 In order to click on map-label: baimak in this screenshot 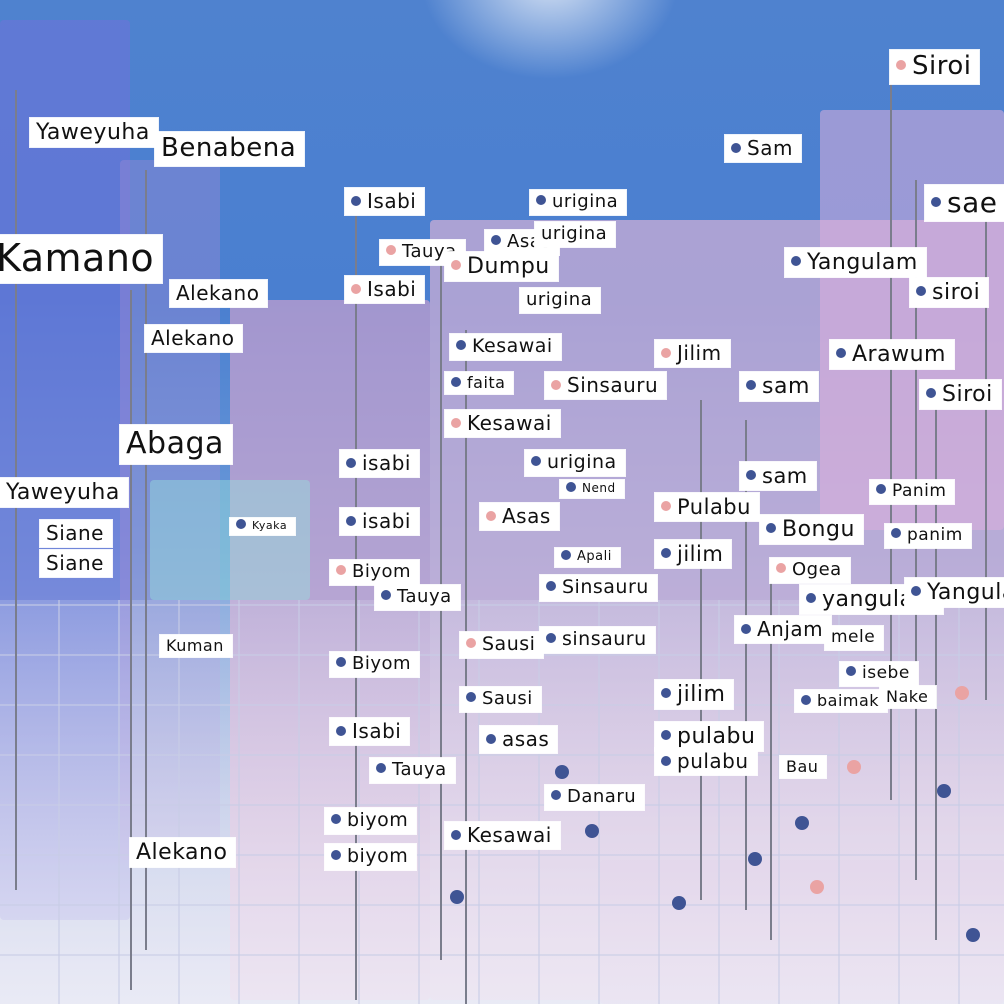, I will do `click(841, 701)`.